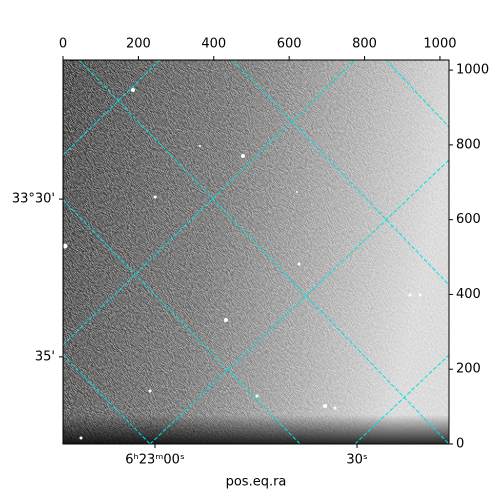 Image resolution: width=500 pixels, height=500 pixels. What do you see at coordinates (439, 44) in the screenshot?
I see `x-tick-label: 1000` at bounding box center [439, 44].